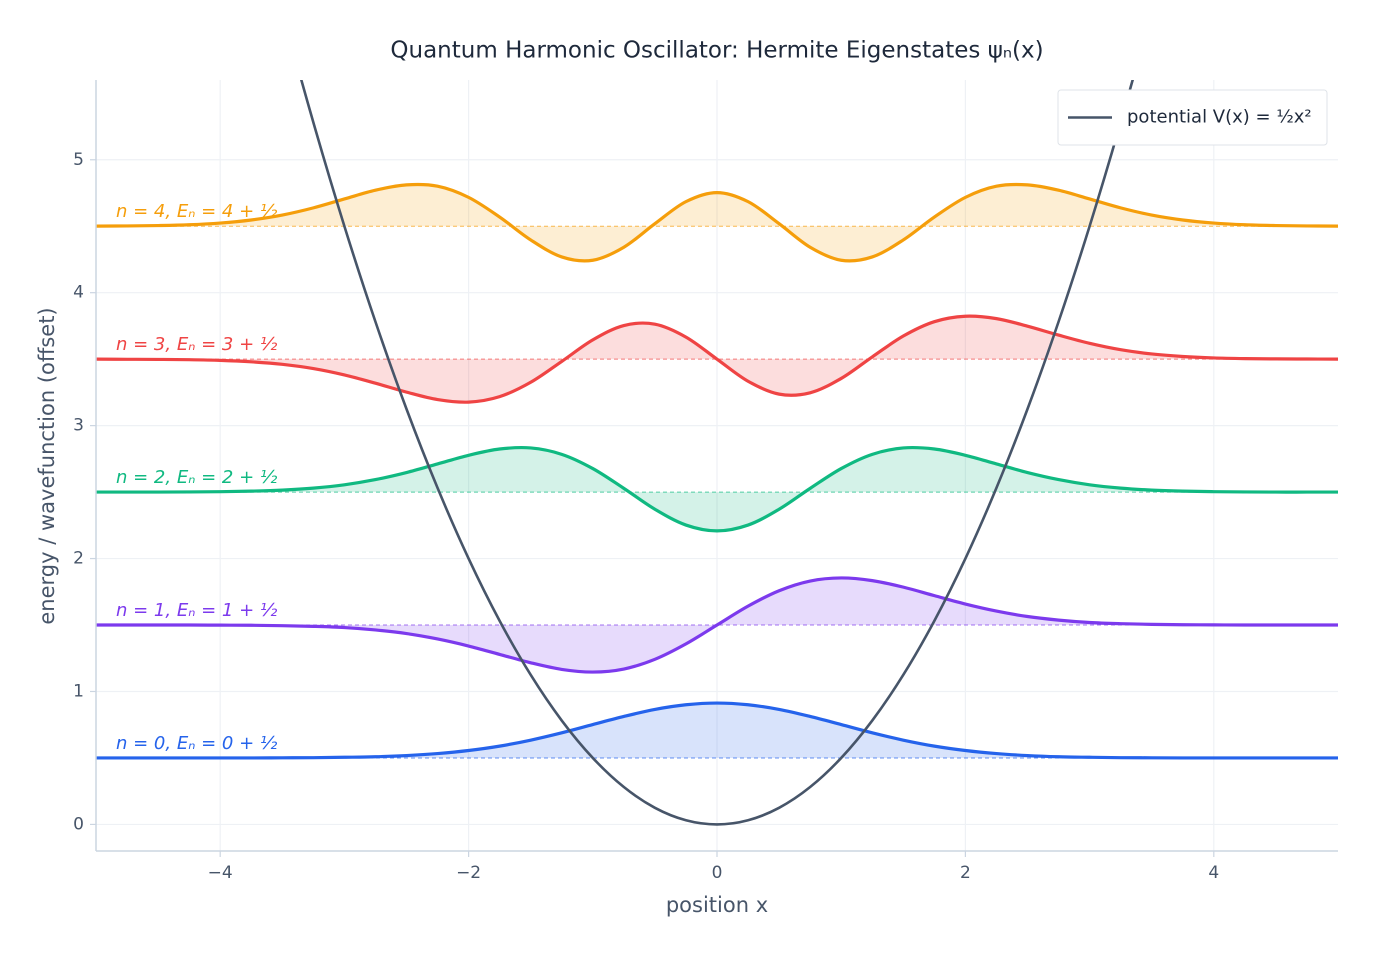 The width and height of the screenshot is (1375, 958). I want to click on y-axis-label: energy / wavefunction (offset), so click(47, 465).